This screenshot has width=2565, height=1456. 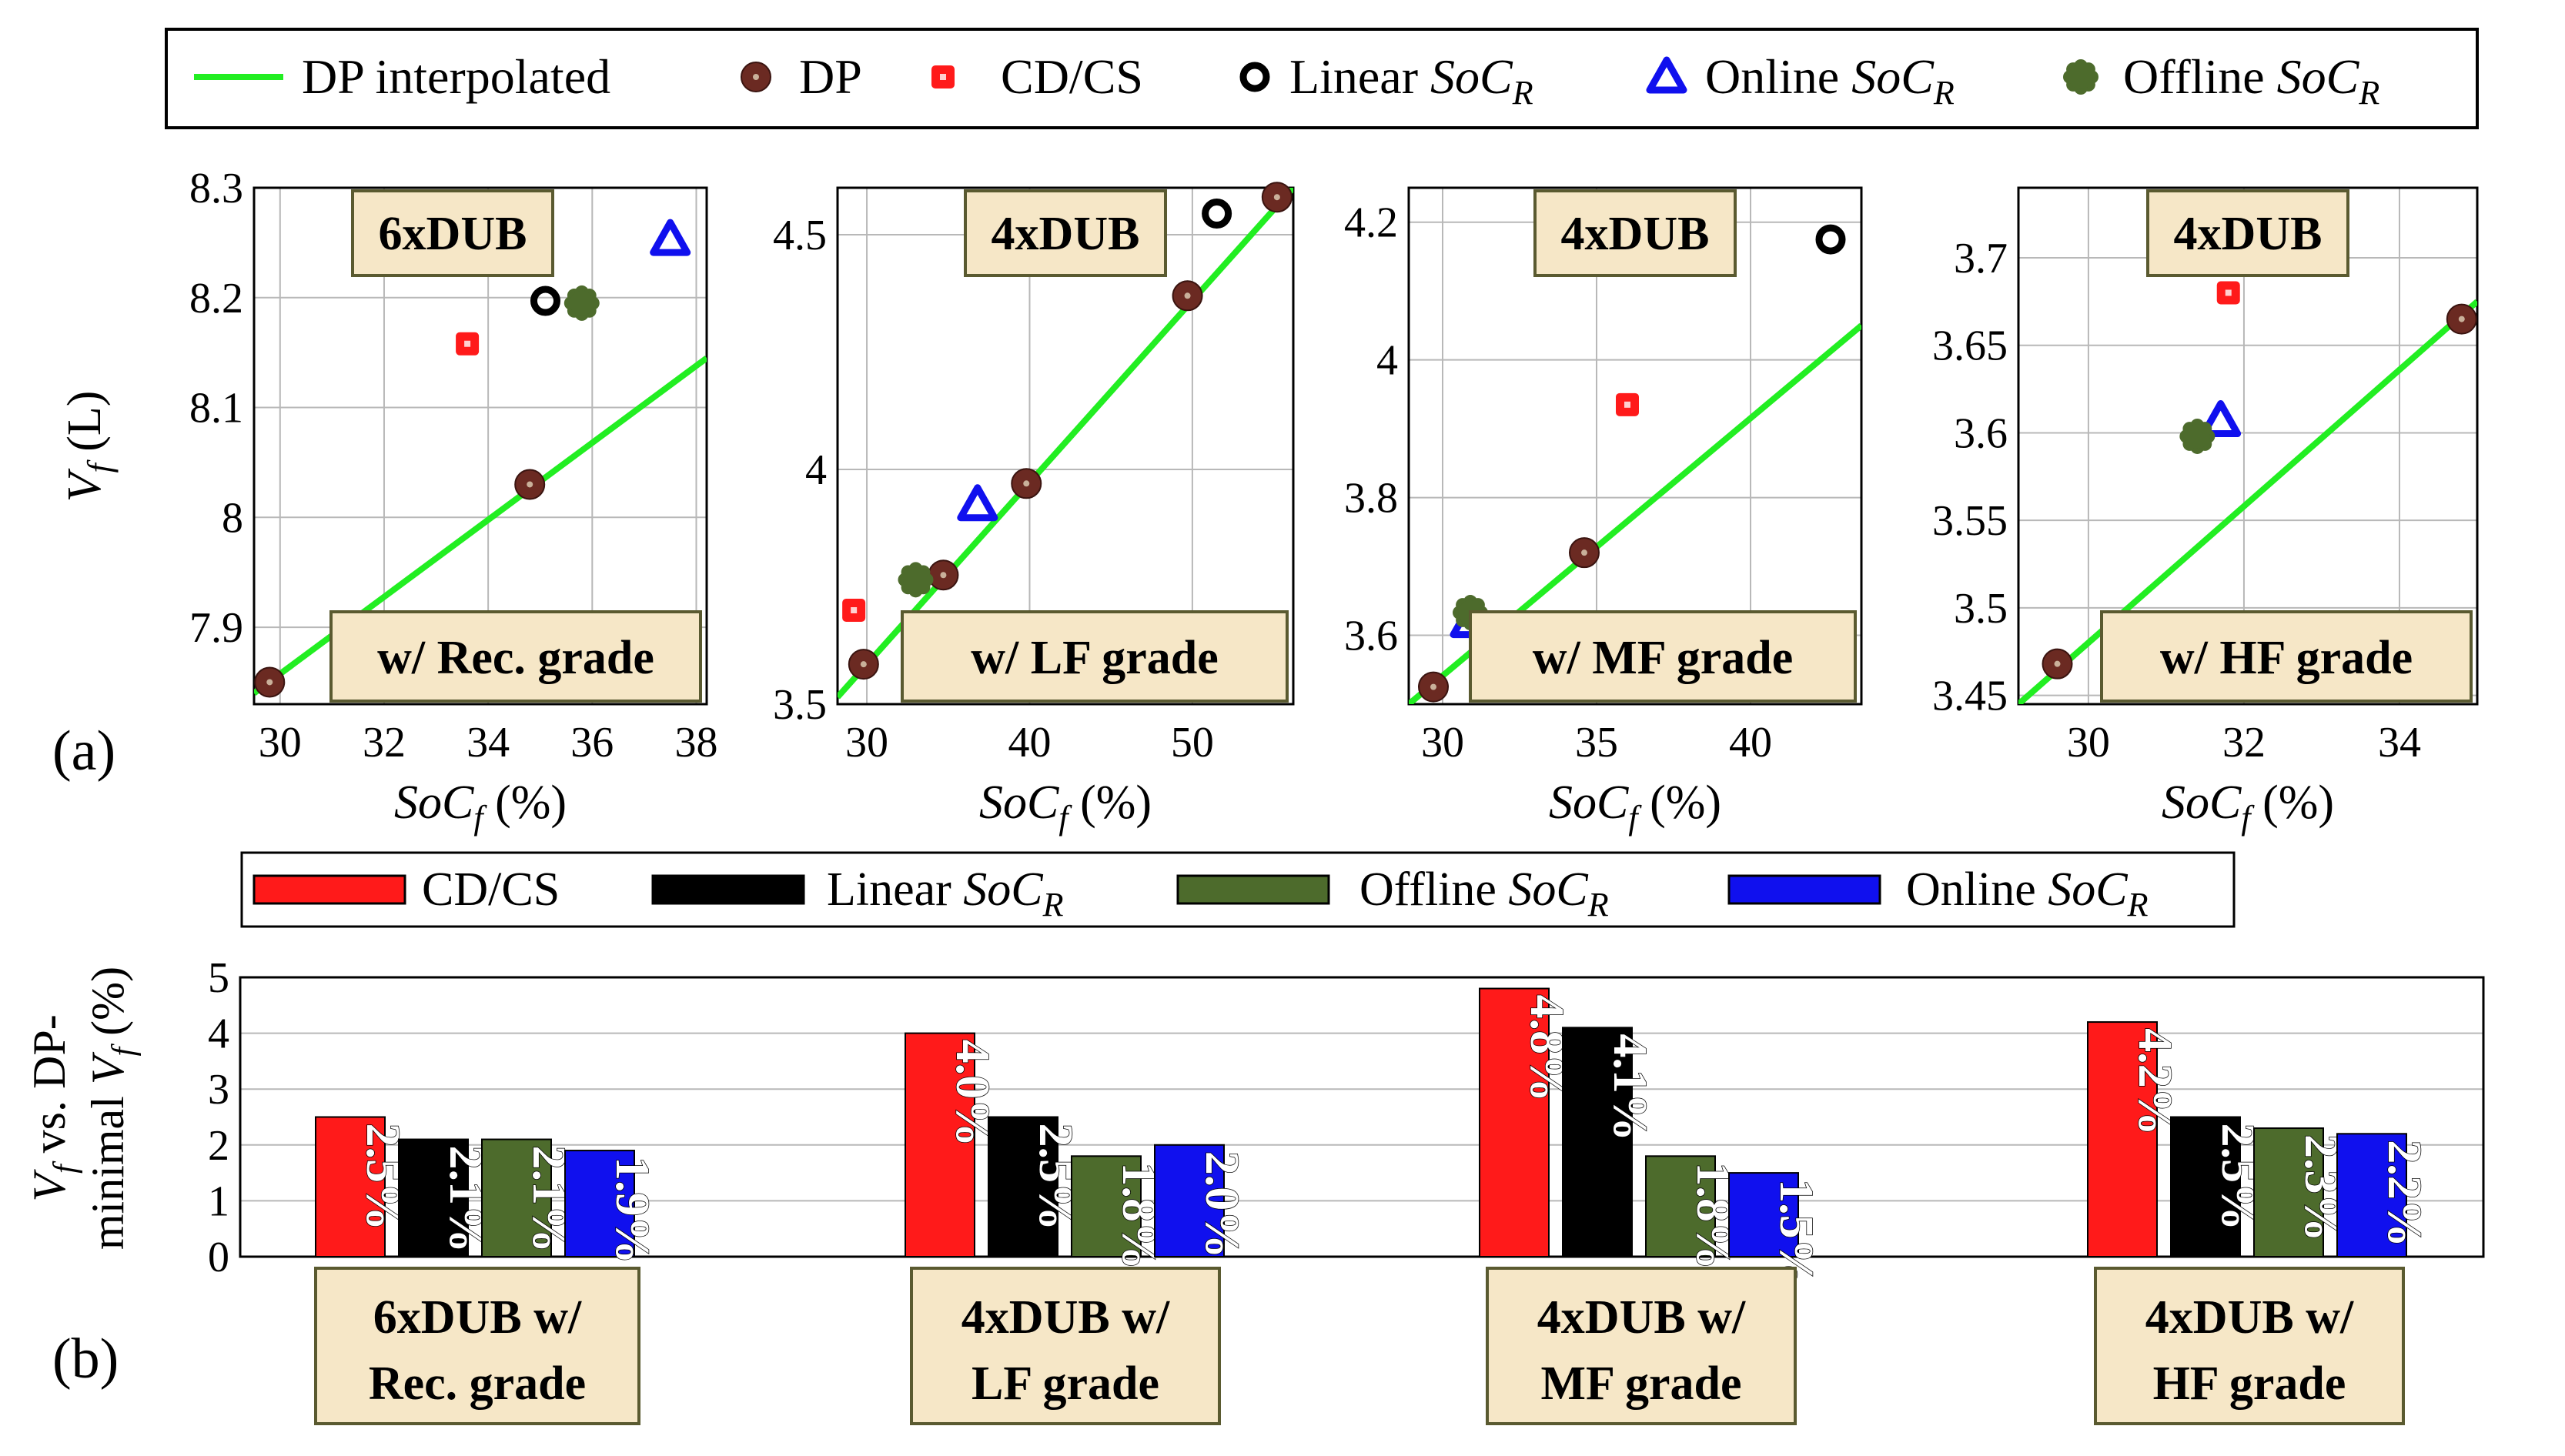 I want to click on bar-legend-frame, so click(x=1238, y=889).